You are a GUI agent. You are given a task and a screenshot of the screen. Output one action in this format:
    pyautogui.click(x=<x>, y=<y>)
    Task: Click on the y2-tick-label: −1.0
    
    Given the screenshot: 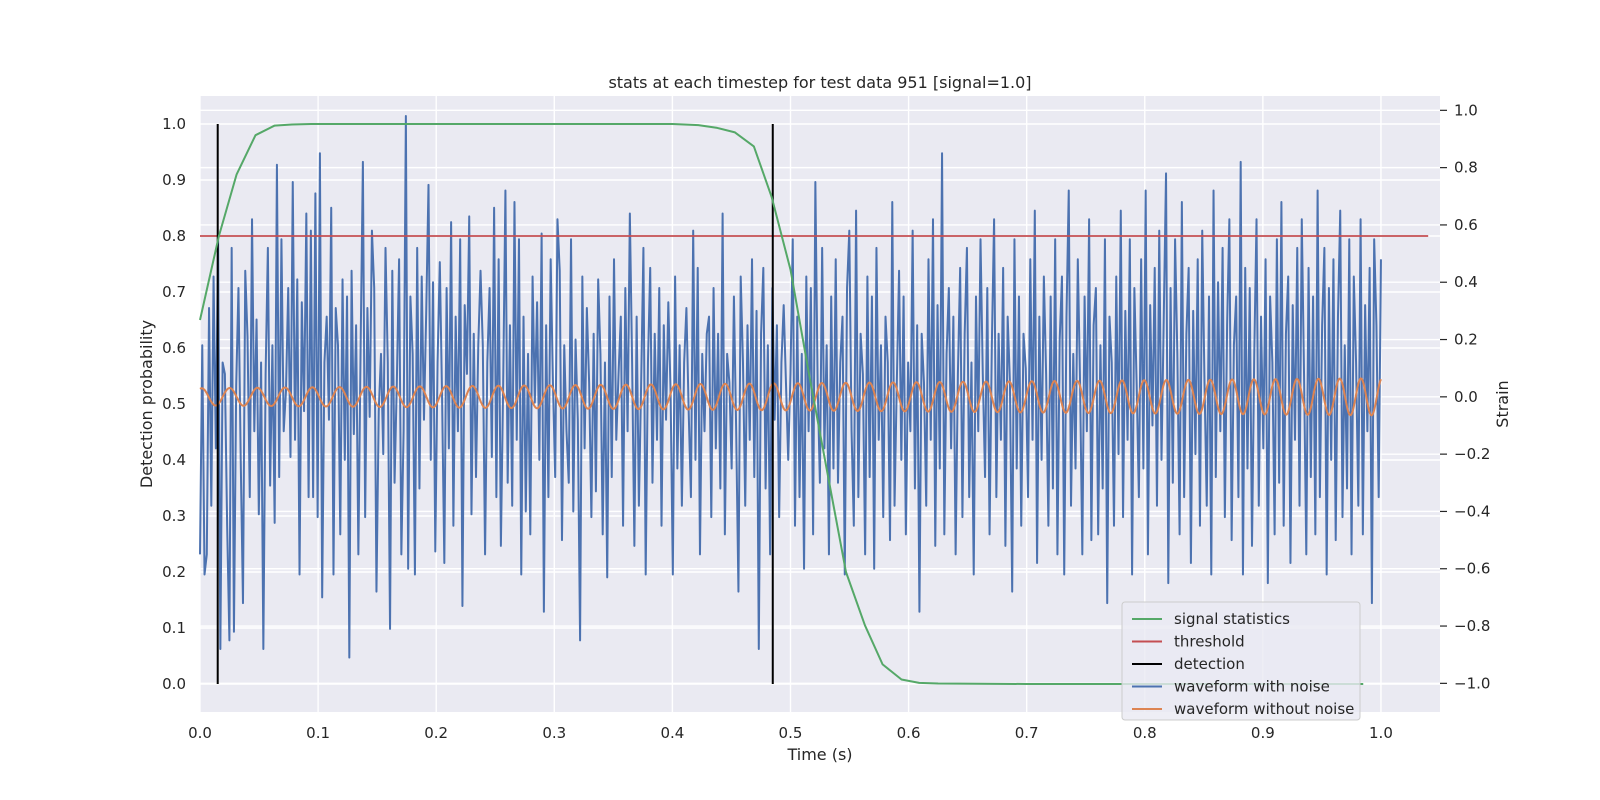 What is the action you would take?
    pyautogui.click(x=1472, y=683)
    